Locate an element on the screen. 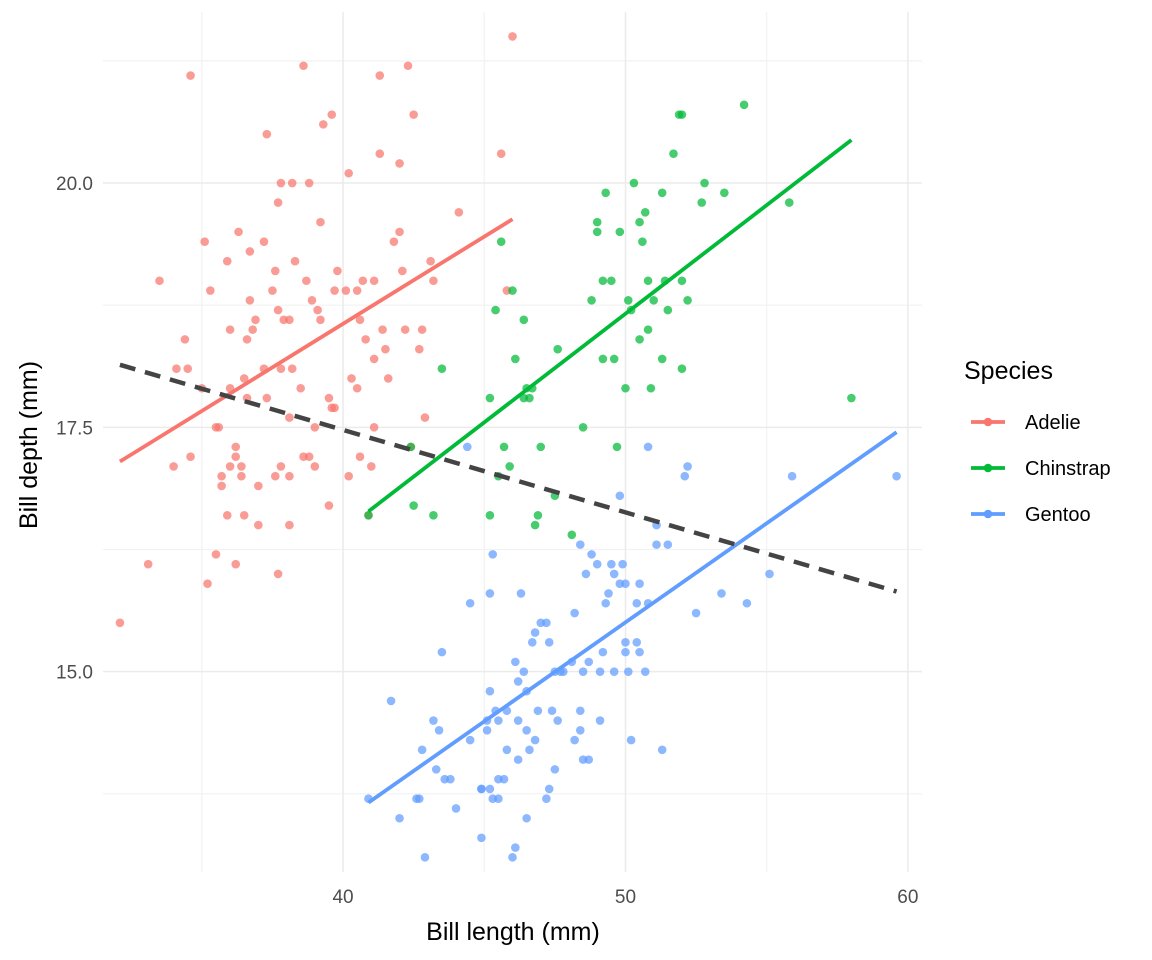  legend: Species Adelie Chinstrap Gentoo is located at coordinates (1037, 441).